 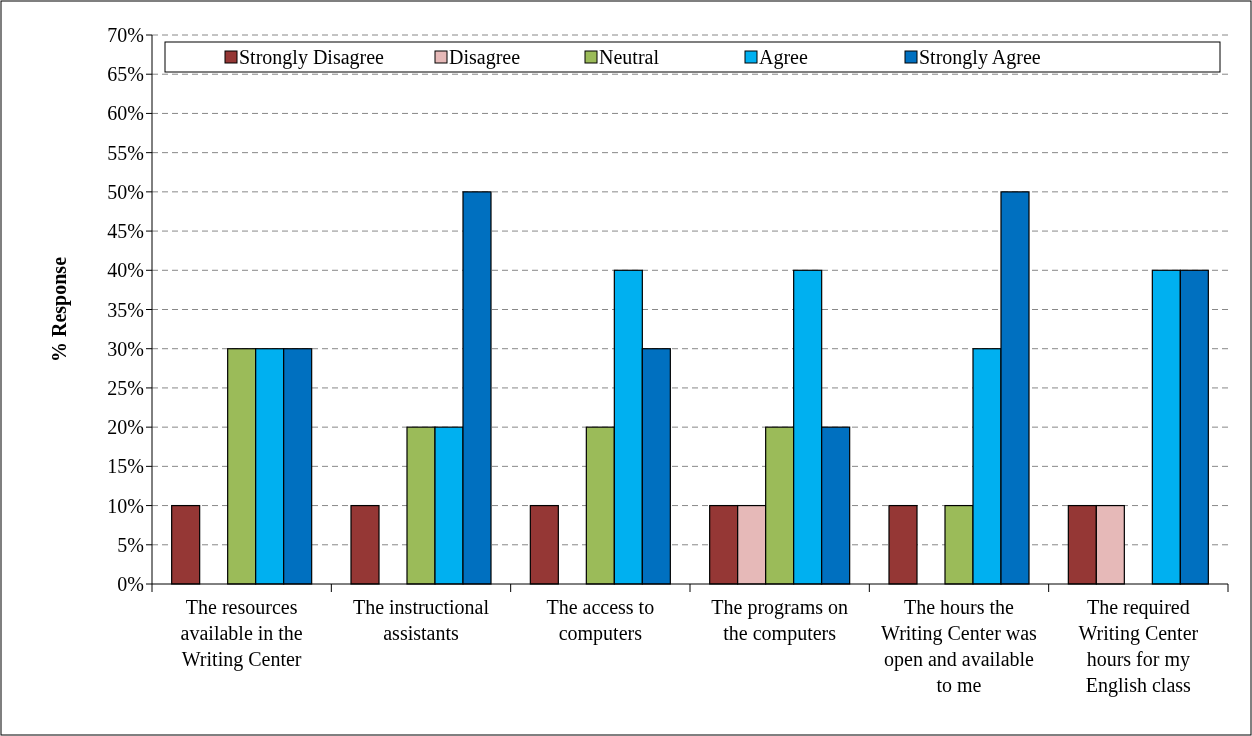 I want to click on y-tick-label: 25%, so click(x=125, y=387).